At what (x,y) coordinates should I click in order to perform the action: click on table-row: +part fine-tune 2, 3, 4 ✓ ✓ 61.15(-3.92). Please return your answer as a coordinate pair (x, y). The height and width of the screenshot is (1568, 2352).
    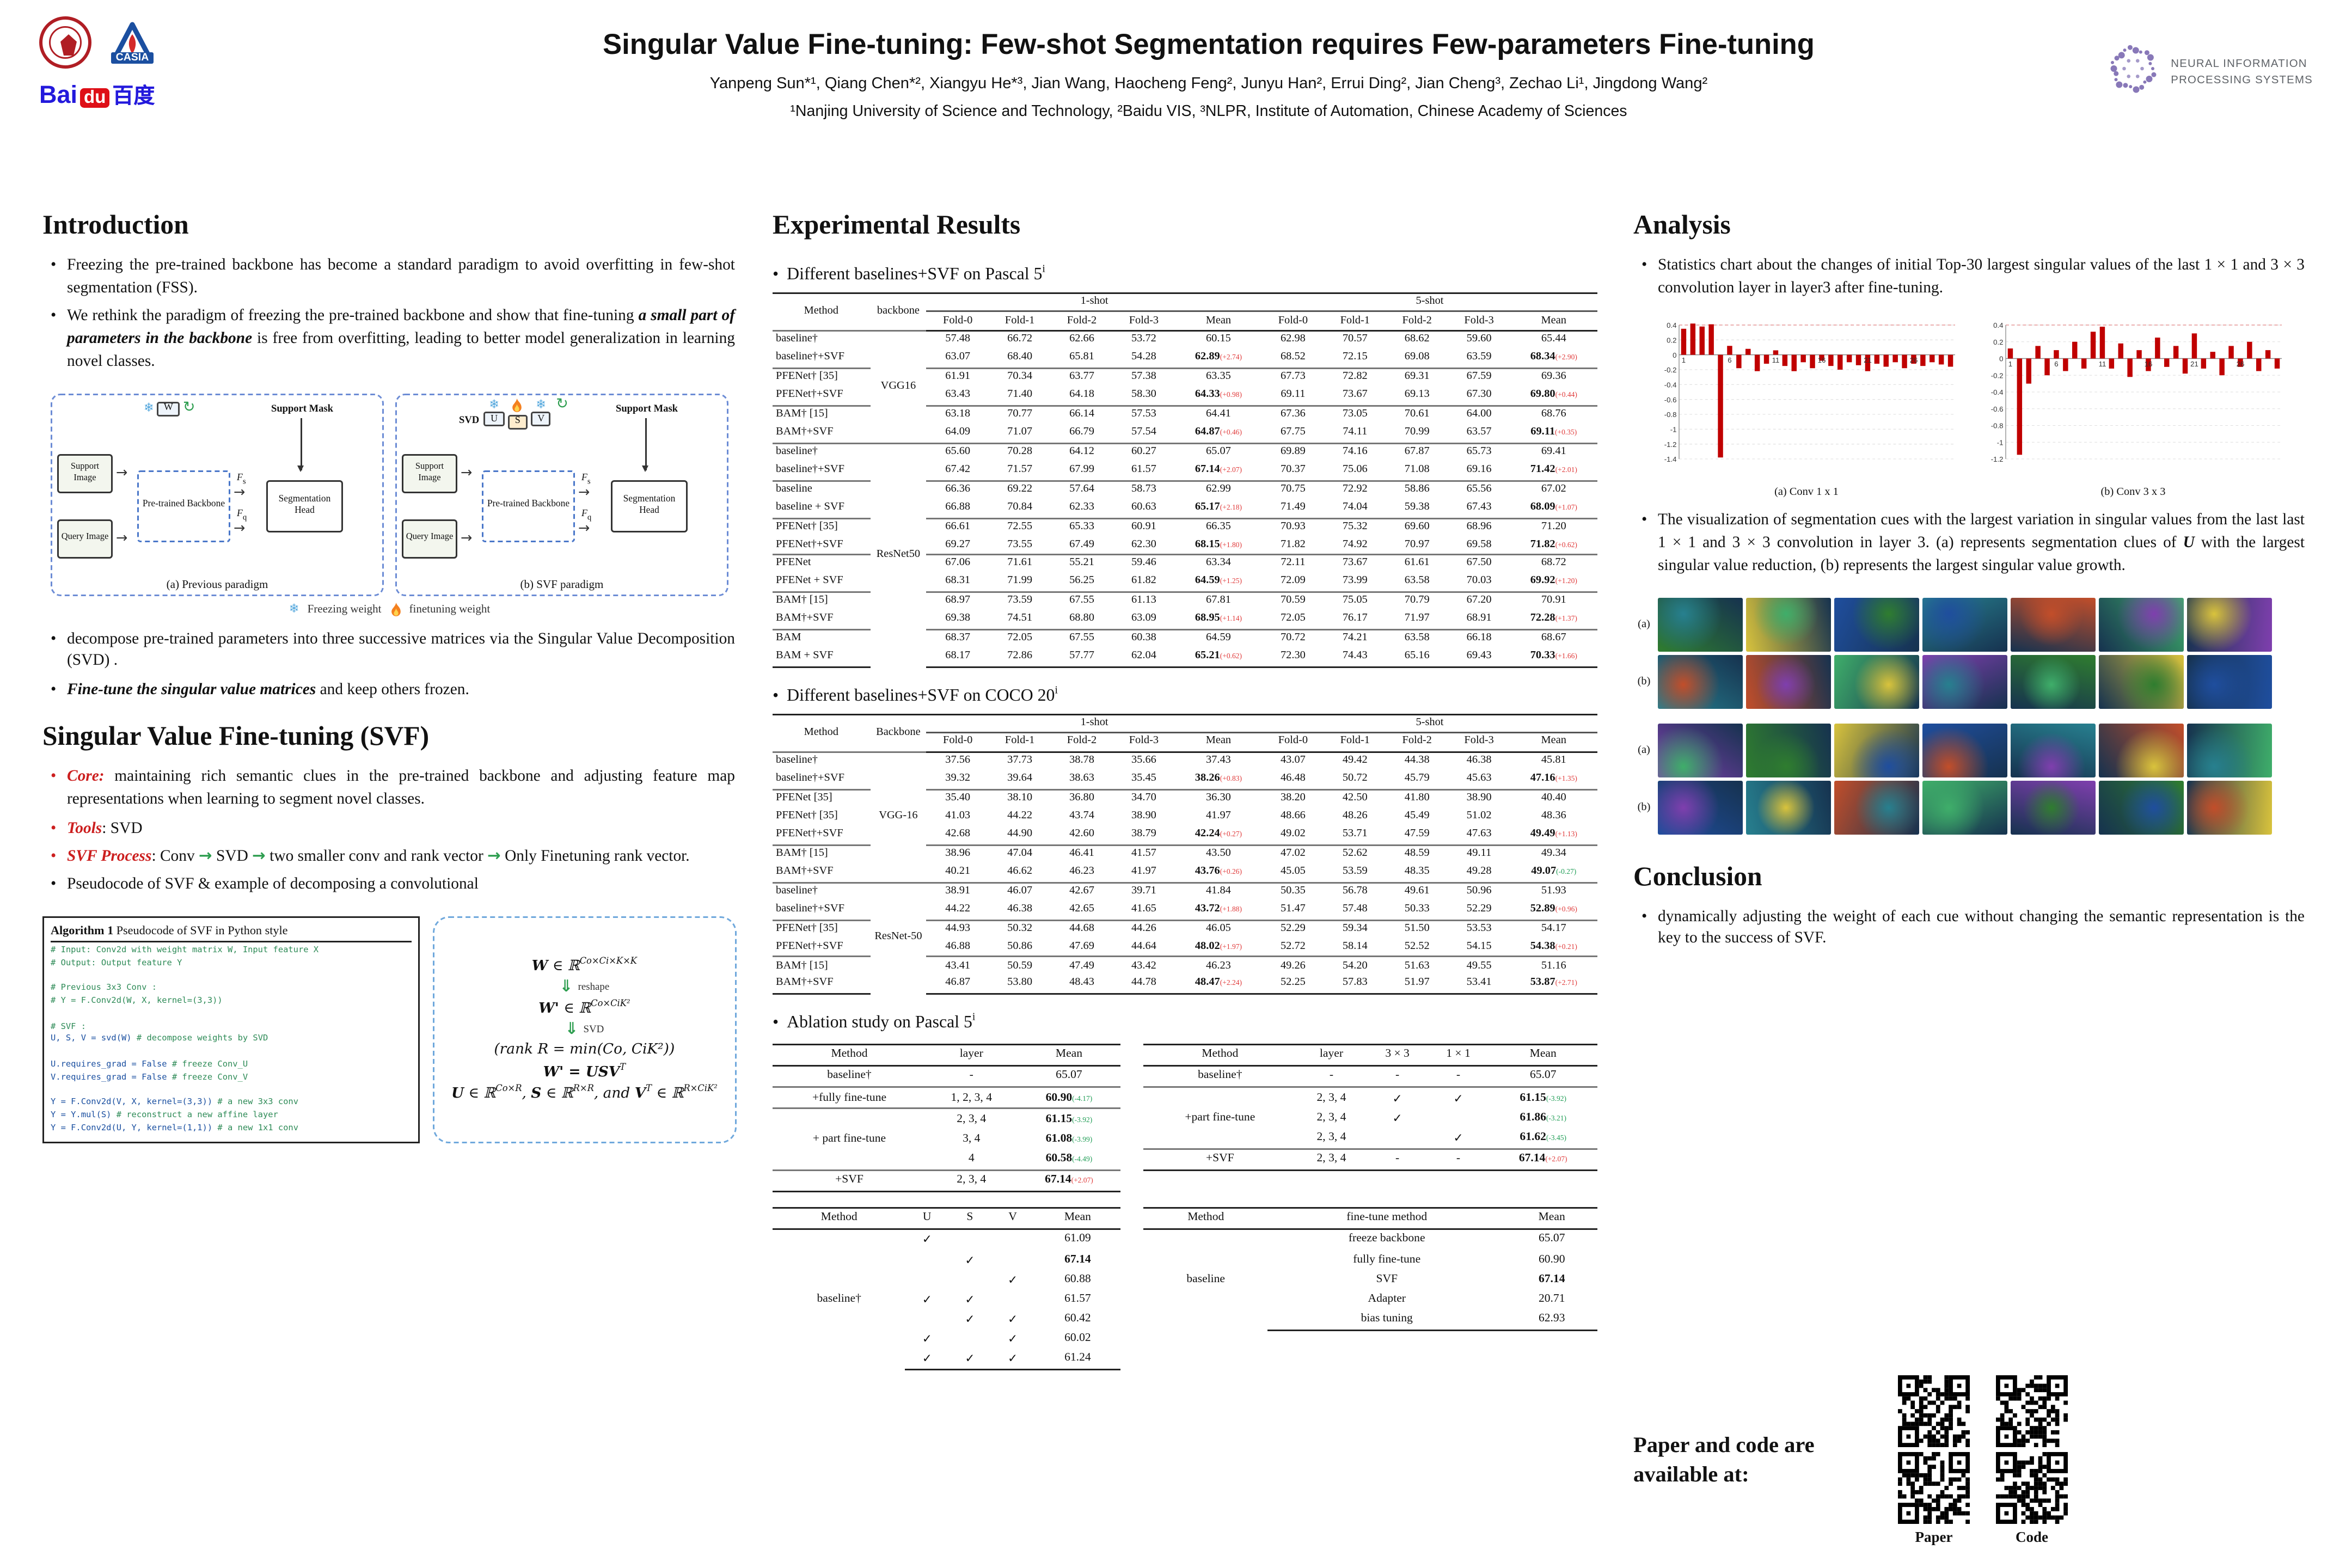
    Looking at the image, I should click on (1370, 1117).